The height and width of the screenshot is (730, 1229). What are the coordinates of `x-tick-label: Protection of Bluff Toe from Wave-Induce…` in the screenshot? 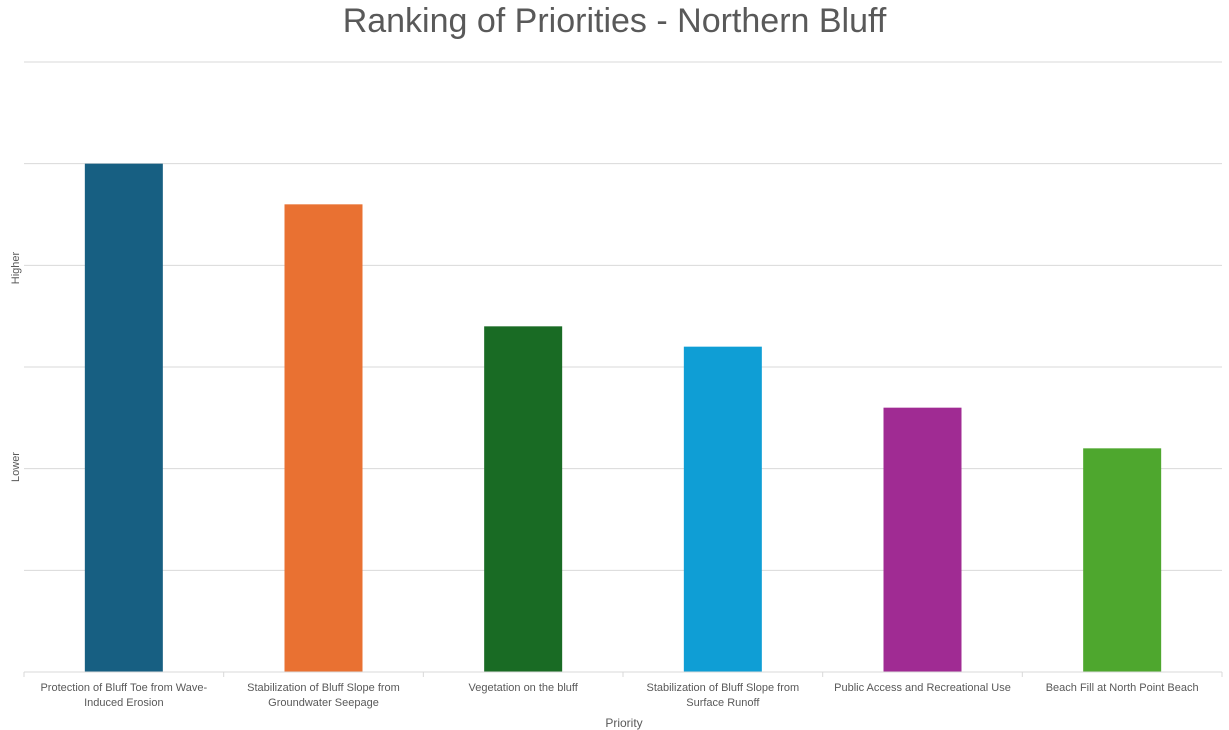 It's located at (124, 695).